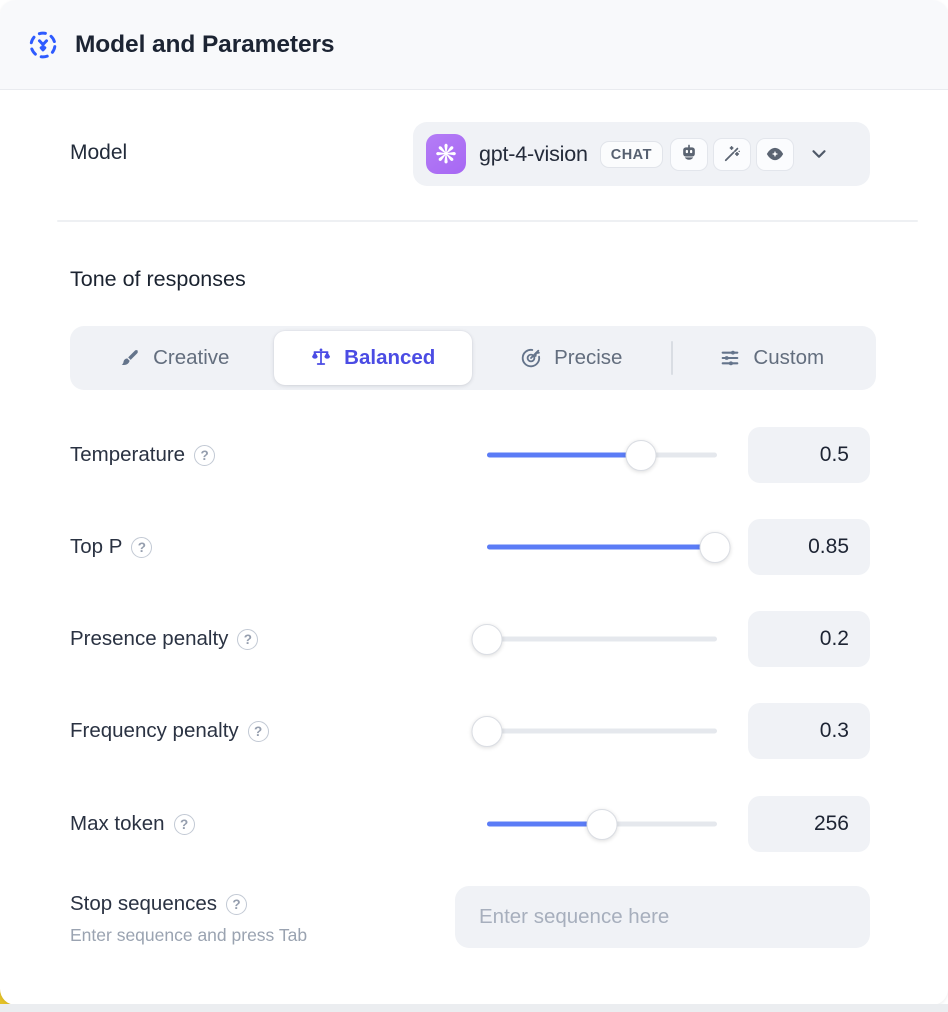  Describe the element at coordinates (809, 547) in the screenshot. I see `top-p-value: 0.85` at that location.